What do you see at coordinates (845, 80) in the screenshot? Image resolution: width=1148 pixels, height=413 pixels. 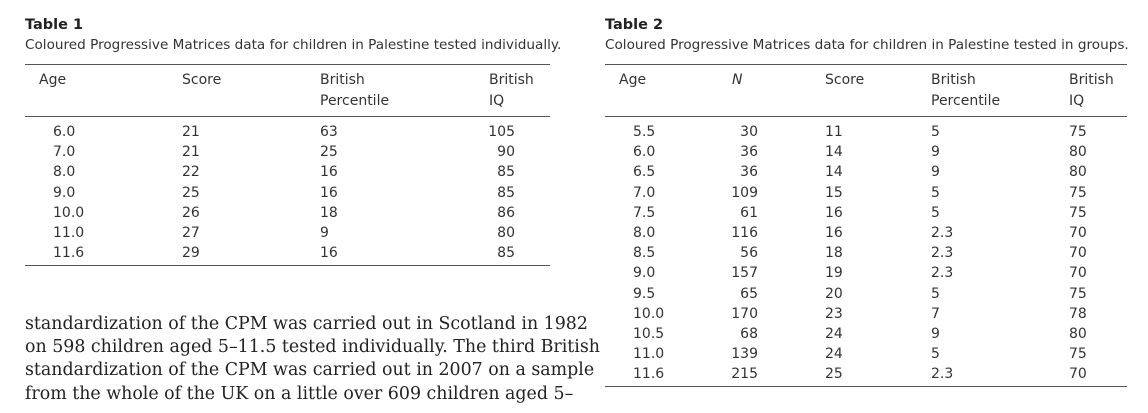 I see `table-2-header-score: Score` at bounding box center [845, 80].